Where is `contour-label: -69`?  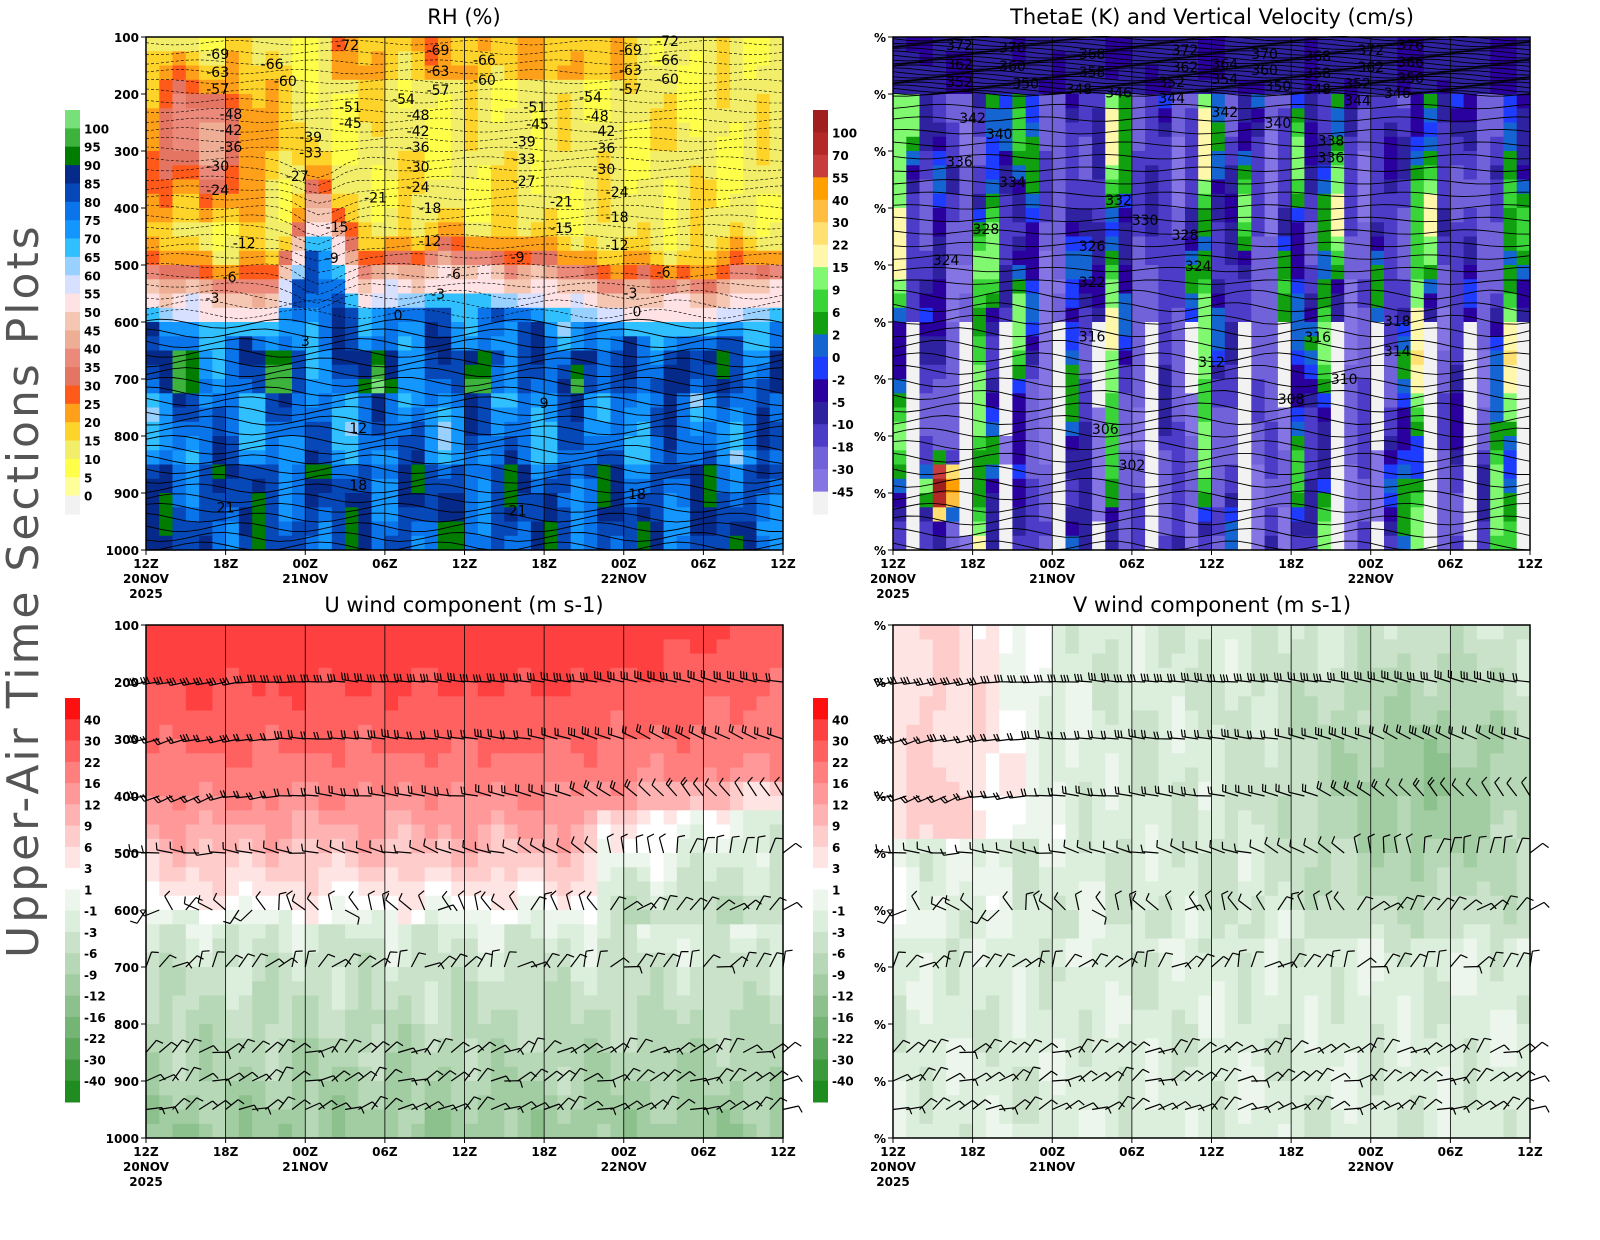
contour-label: -69 is located at coordinates (630, 51).